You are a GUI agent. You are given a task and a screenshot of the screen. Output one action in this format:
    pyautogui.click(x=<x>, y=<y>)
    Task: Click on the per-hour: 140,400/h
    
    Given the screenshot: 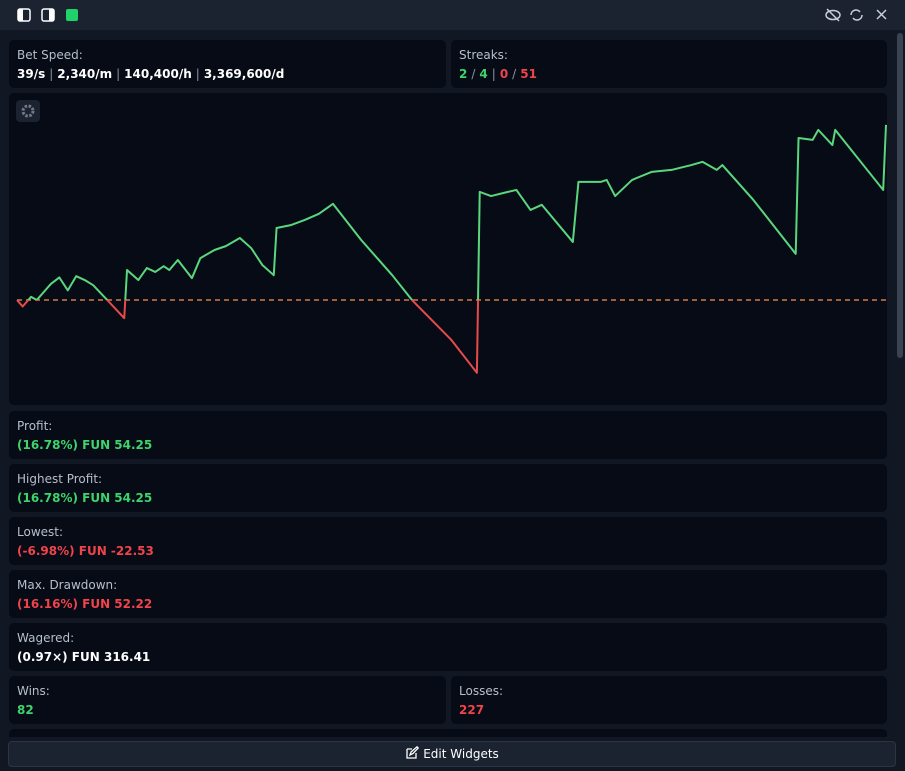 What is the action you would take?
    pyautogui.click(x=158, y=74)
    